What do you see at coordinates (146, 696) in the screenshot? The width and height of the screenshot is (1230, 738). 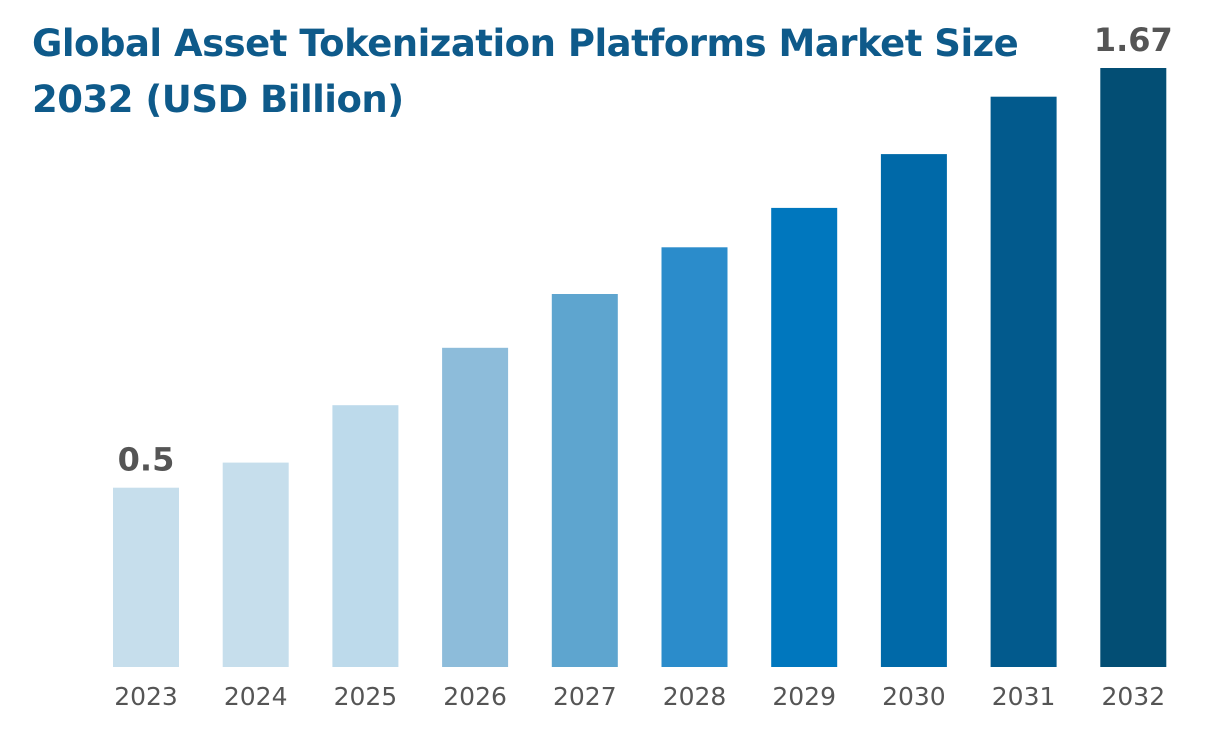 I see `x-tick-label-2023: 2023` at bounding box center [146, 696].